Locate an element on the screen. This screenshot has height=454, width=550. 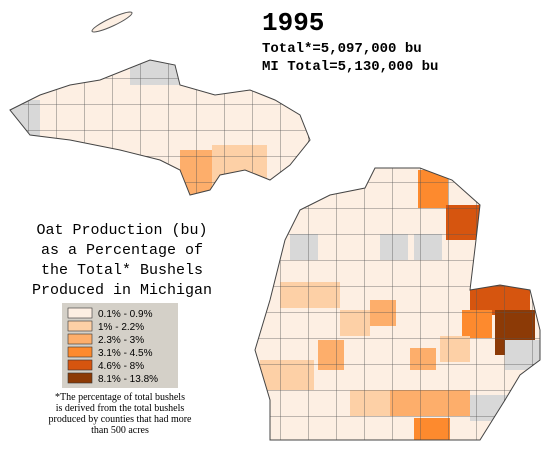
heading-line: as a Percentage of is located at coordinates (122, 250).